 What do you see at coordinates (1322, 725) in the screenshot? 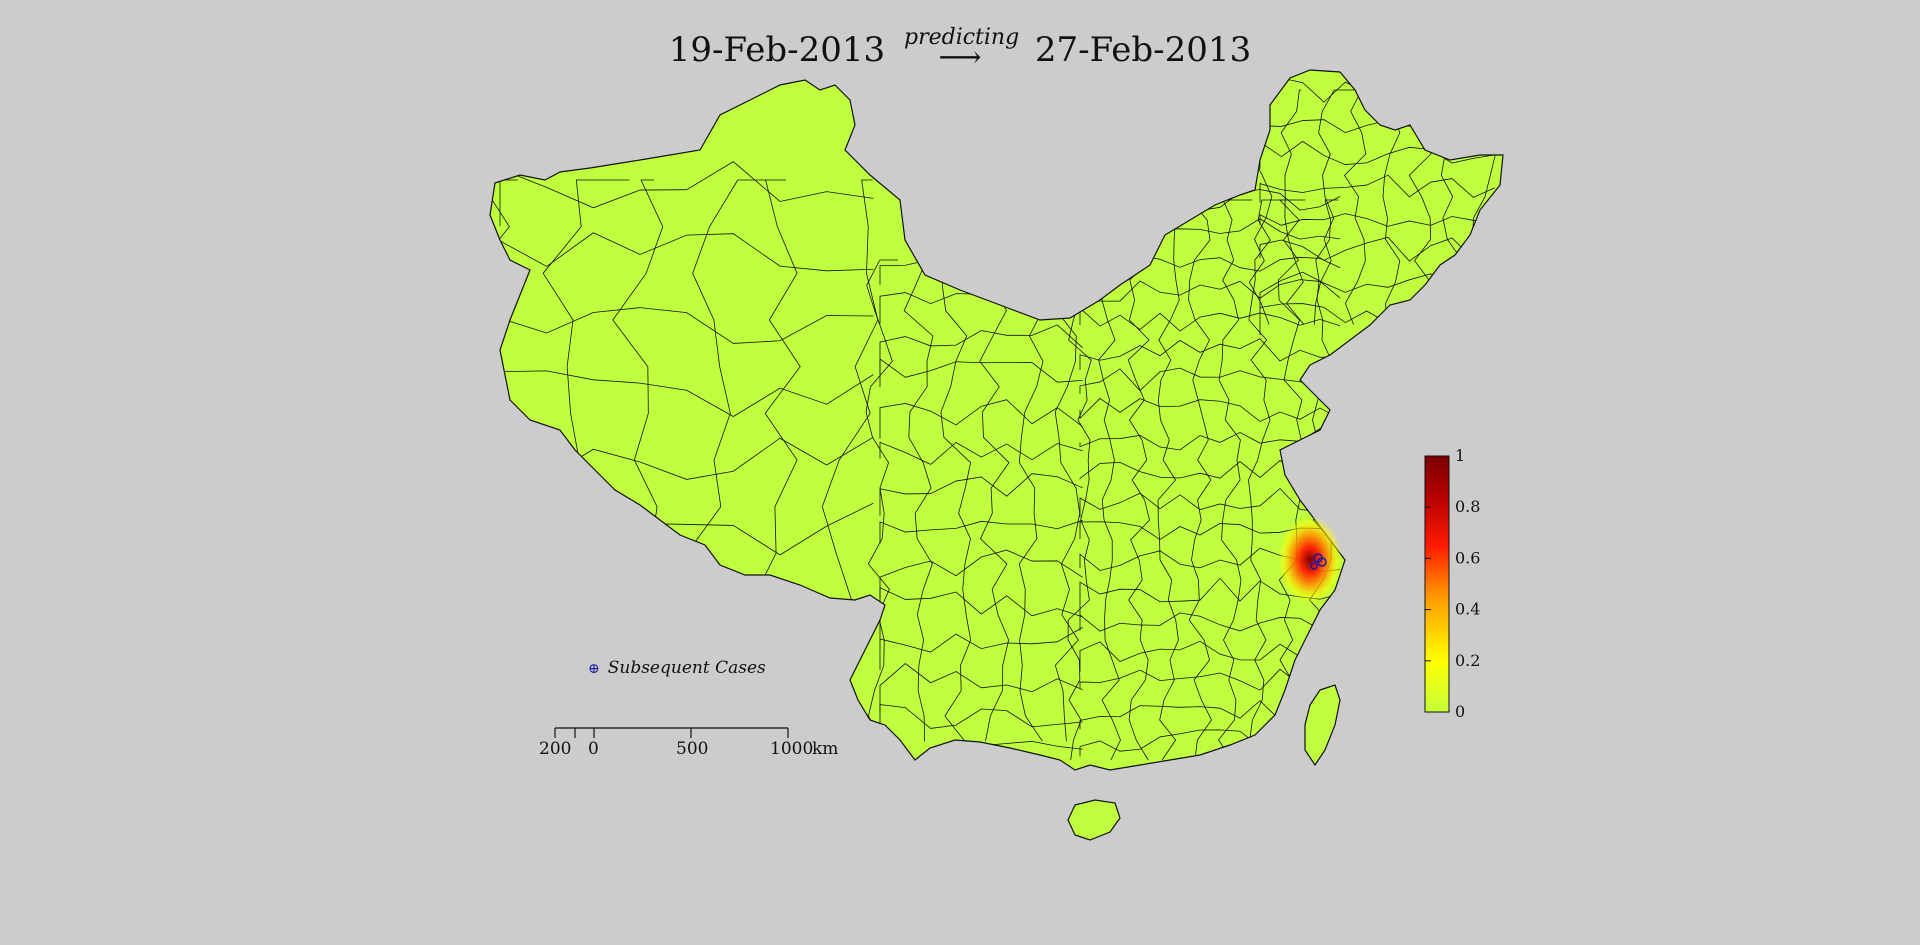
I see `taiwan-region` at bounding box center [1322, 725].